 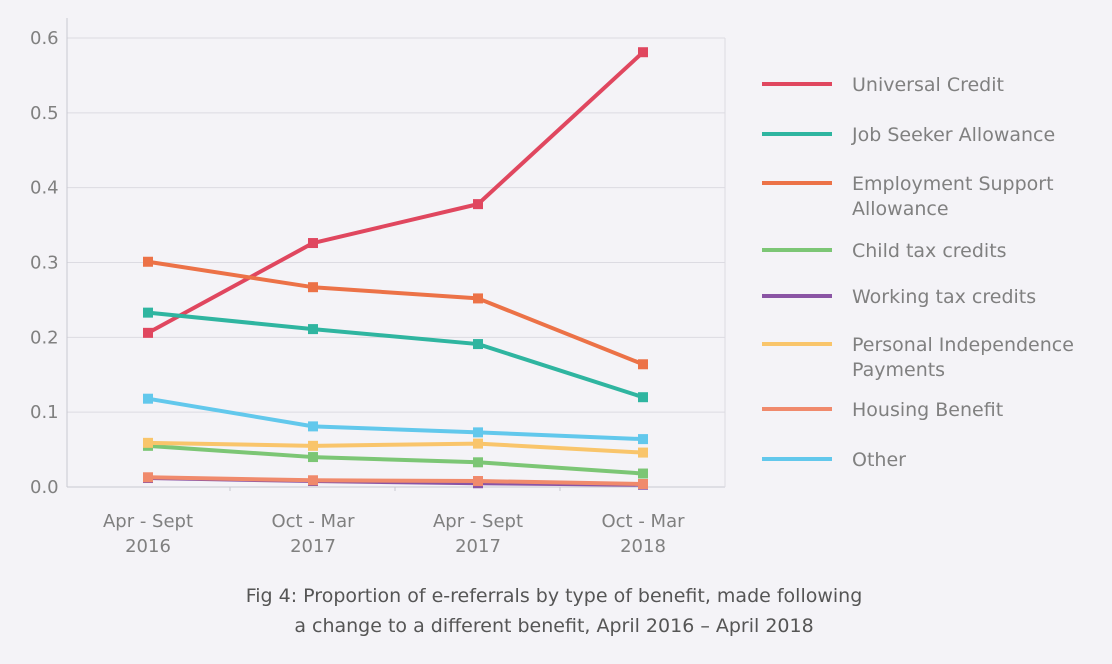 I want to click on legend-label: Housing Benefit, so click(x=927, y=410).